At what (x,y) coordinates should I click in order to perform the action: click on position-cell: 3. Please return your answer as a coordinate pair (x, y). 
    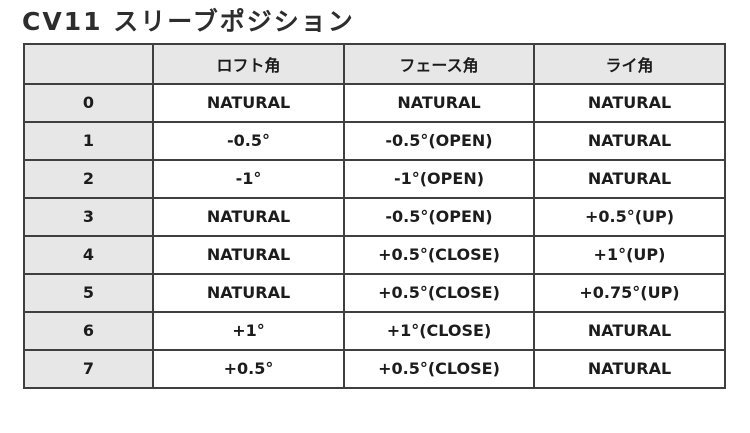
    Looking at the image, I should click on (88, 216).